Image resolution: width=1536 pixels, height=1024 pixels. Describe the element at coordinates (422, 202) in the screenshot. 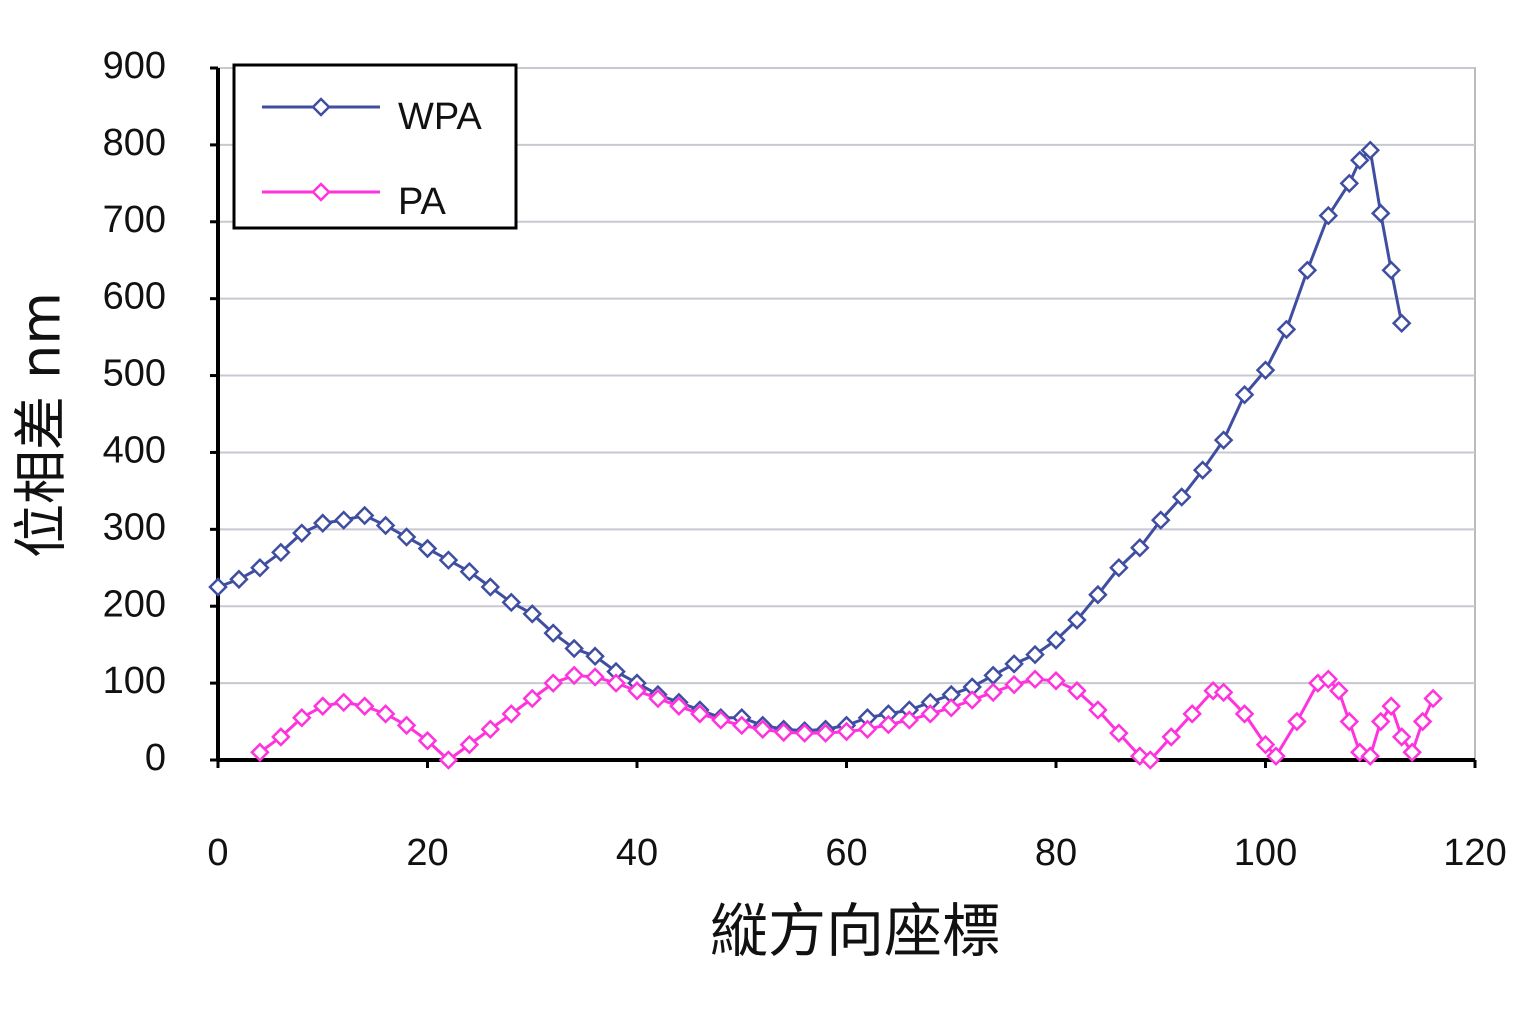

I see `legend-label: PA` at that location.